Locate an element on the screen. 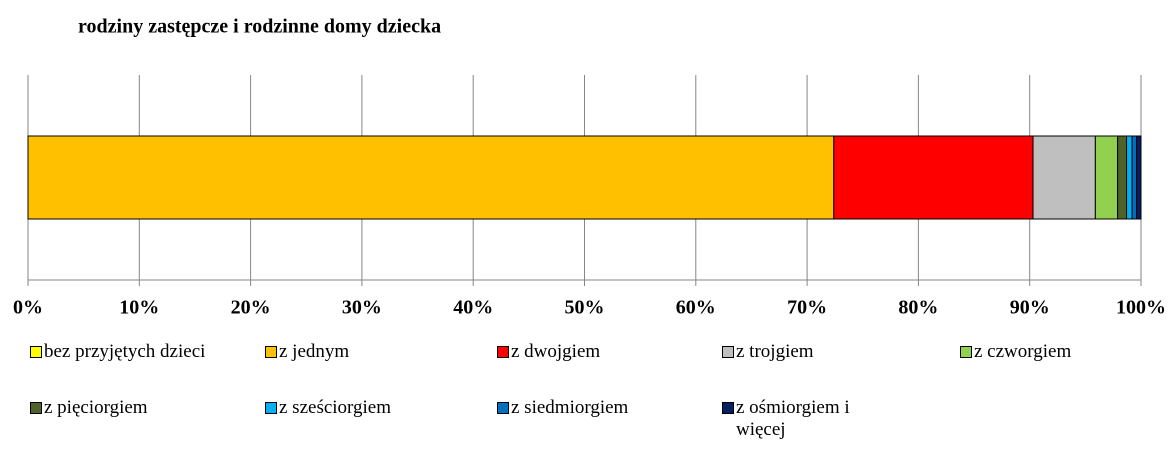 The height and width of the screenshot is (474, 1174). x-tick-label: 90% is located at coordinates (1030, 308).